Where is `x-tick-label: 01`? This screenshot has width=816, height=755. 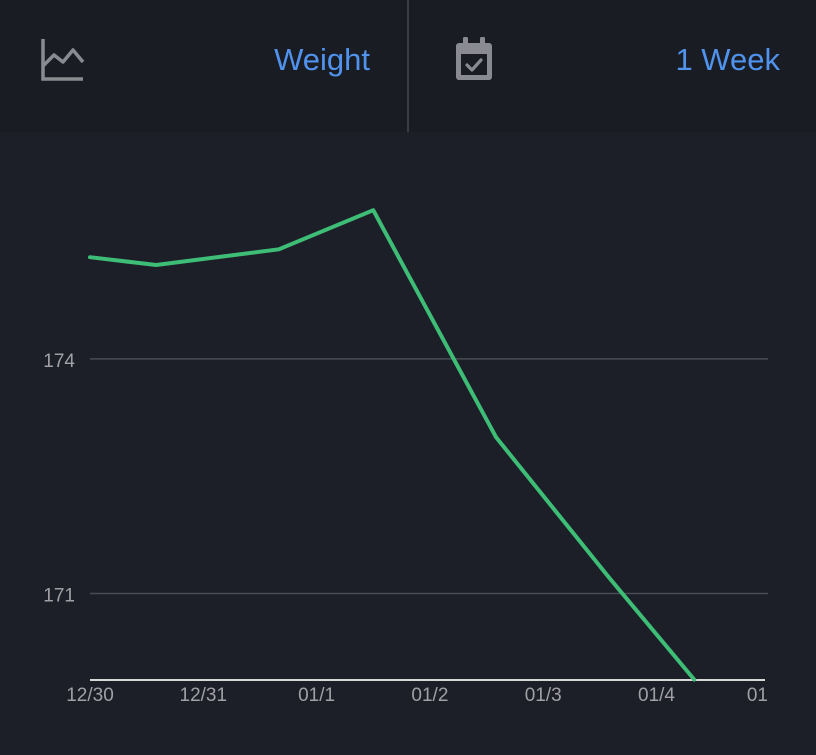 x-tick-label: 01 is located at coordinates (757, 695).